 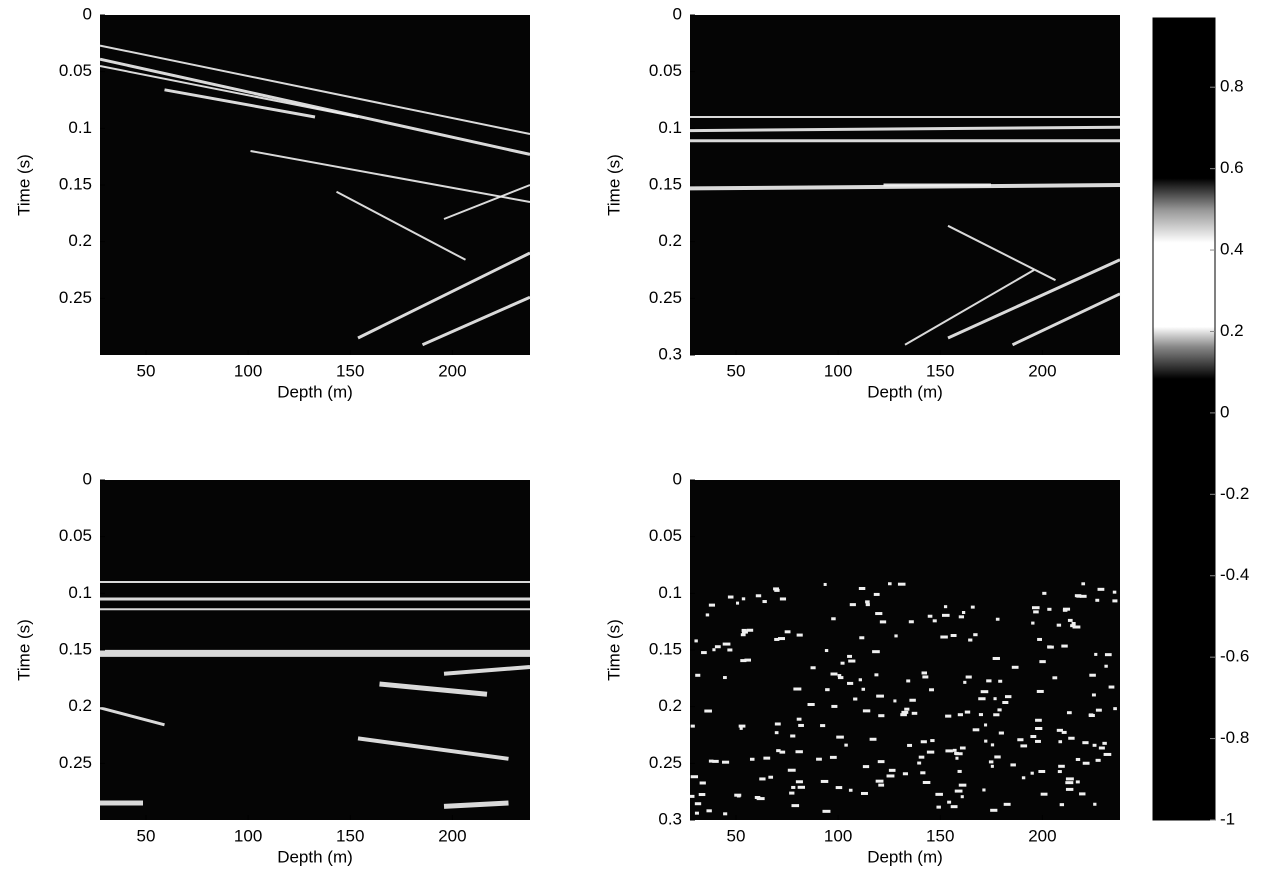 I want to click on y-tick-label: 0.1, so click(x=80, y=127).